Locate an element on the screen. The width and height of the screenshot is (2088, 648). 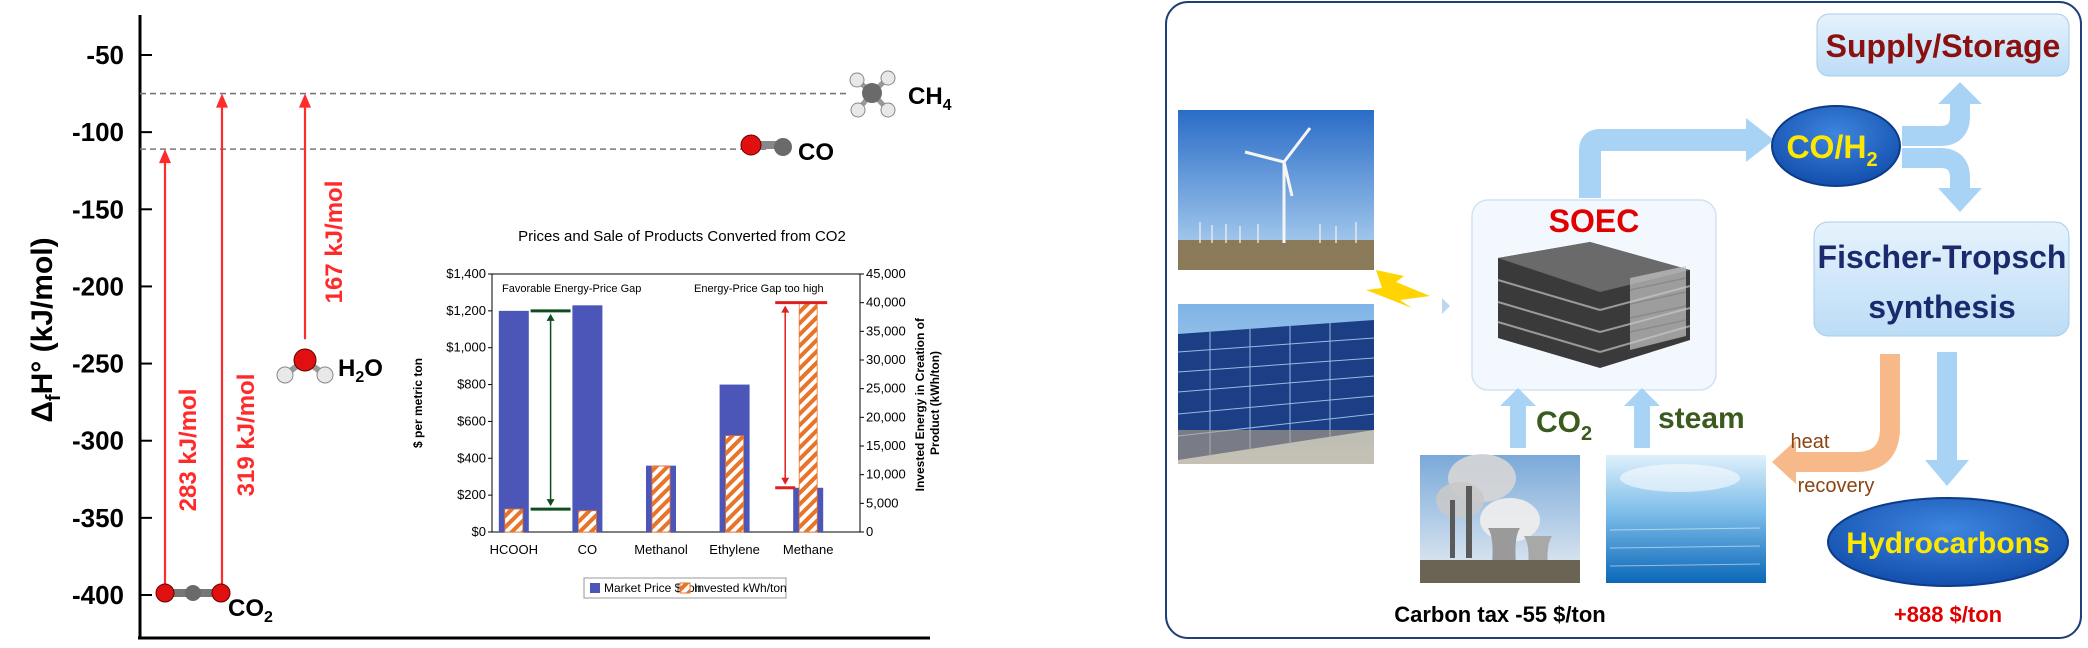
y-tick-label: -100 is located at coordinates (98, 132).